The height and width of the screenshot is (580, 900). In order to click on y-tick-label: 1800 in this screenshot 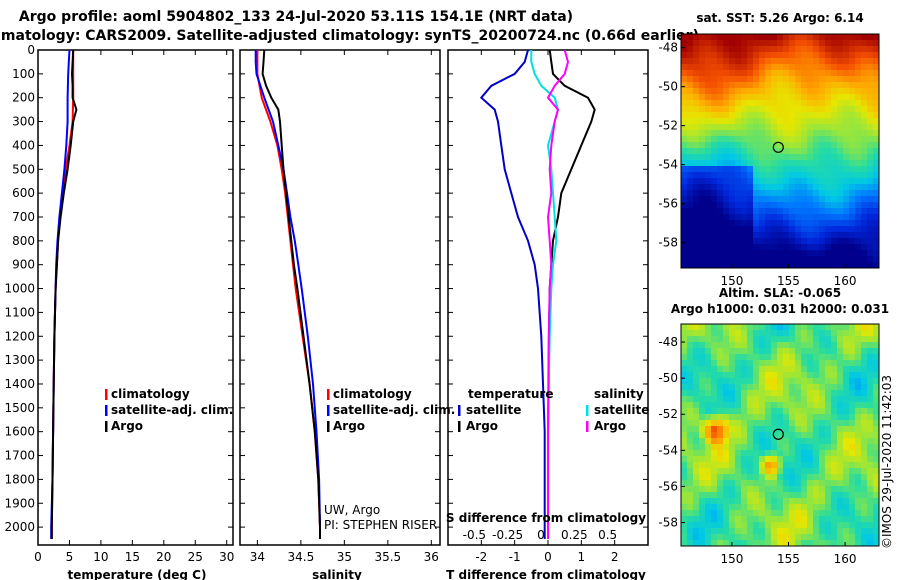, I will do `click(19, 479)`.